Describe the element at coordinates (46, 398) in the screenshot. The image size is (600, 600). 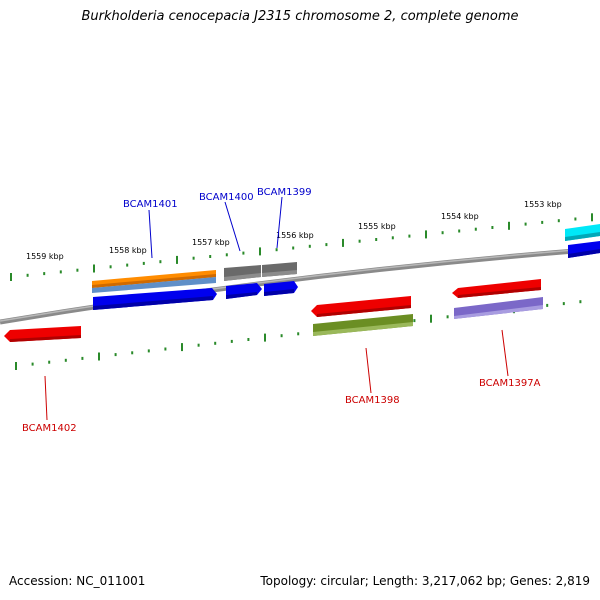
I see `leader-bcam1402` at that location.